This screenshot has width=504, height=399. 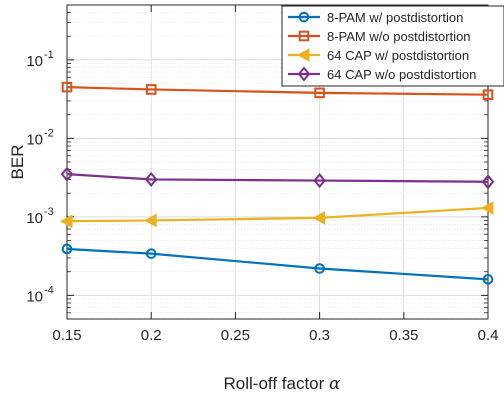 I want to click on x-tick-label: 0.25, so click(x=235, y=335).